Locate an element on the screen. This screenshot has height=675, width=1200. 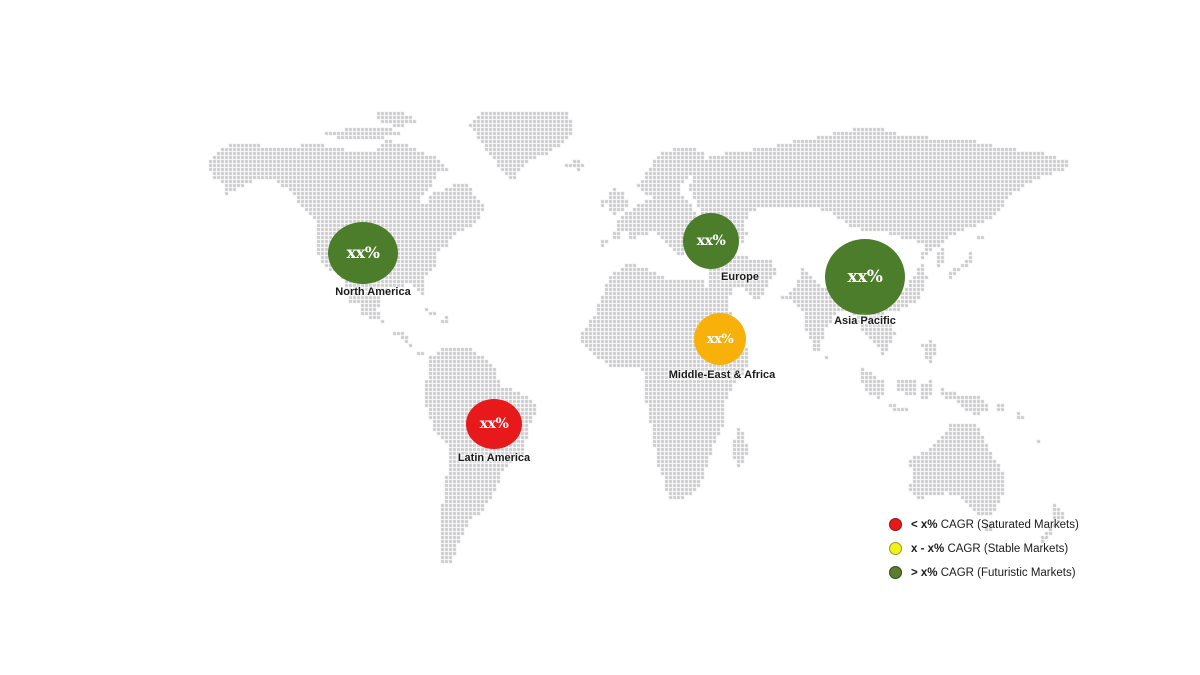
region-label-latin-america: Latin America is located at coordinates (494, 458).